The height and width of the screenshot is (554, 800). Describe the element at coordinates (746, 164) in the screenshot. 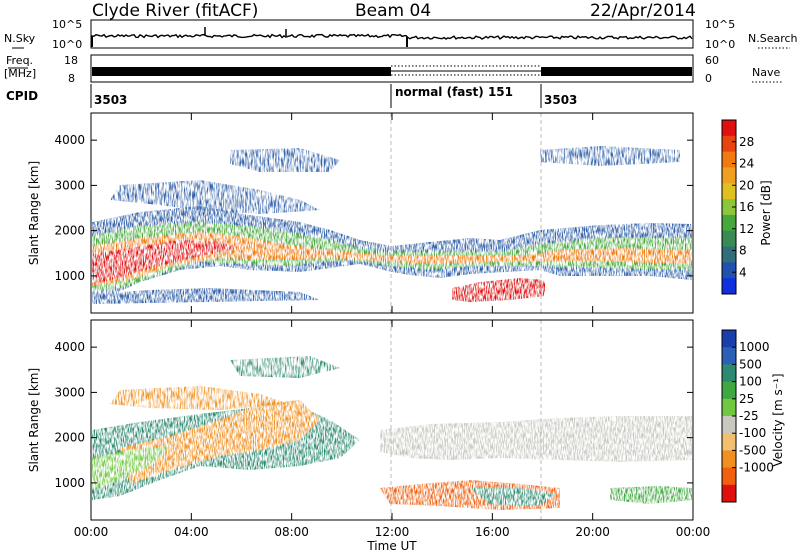

I see `power-colorbar-tick-label: 24` at that location.